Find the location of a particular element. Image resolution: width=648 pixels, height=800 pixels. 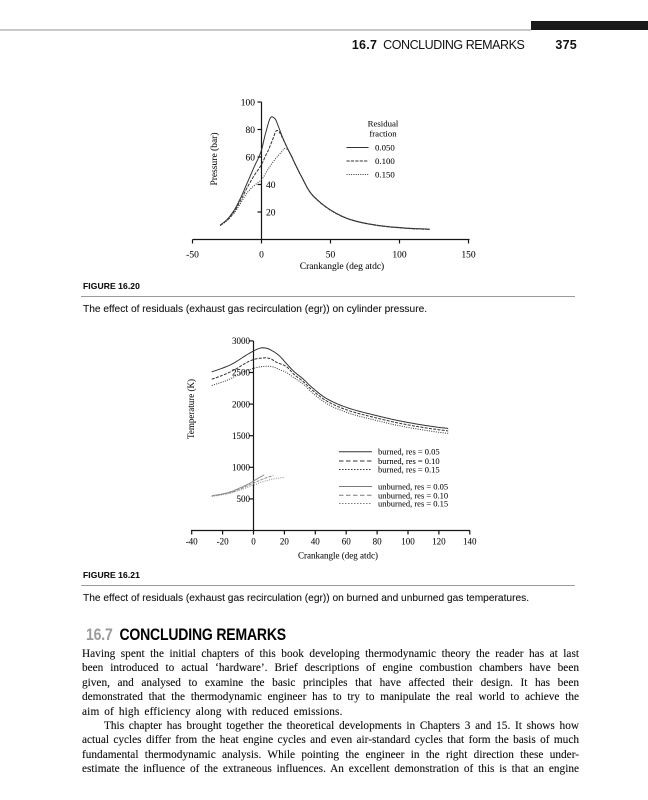

svg-text: -20 is located at coordinates (223, 542).